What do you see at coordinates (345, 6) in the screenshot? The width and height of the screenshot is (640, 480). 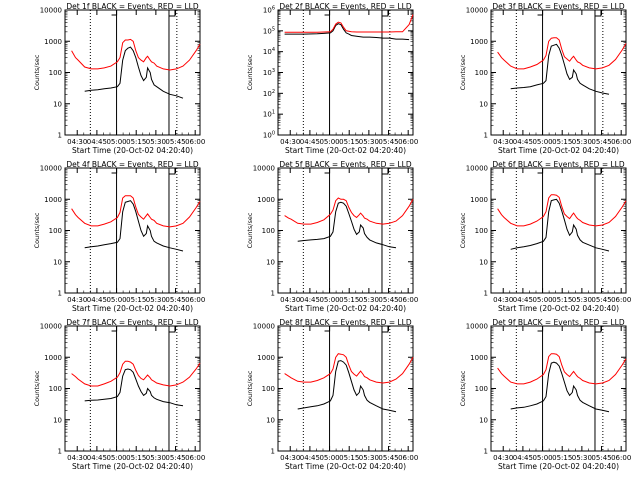 I see `panel-title: Det 2f BLACK = Events, RED = LLD` at bounding box center [345, 6].